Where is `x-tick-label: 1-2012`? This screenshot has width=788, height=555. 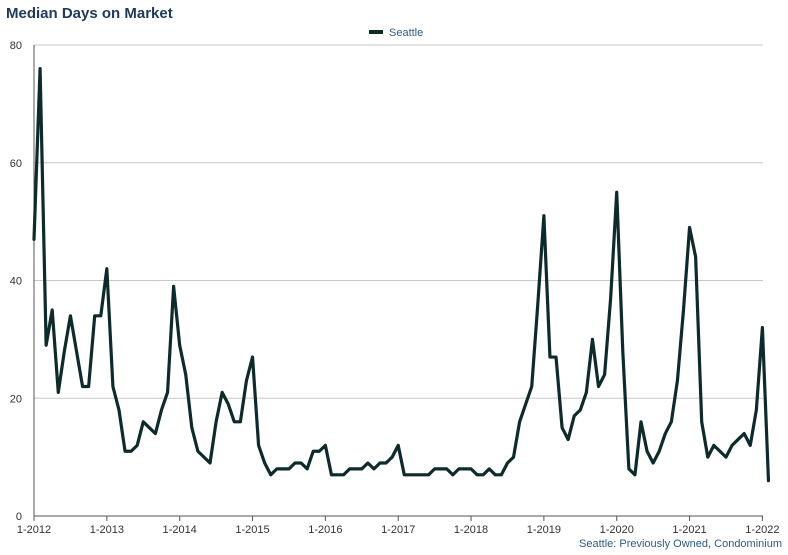 x-tick-label: 1-2012 is located at coordinates (34, 530).